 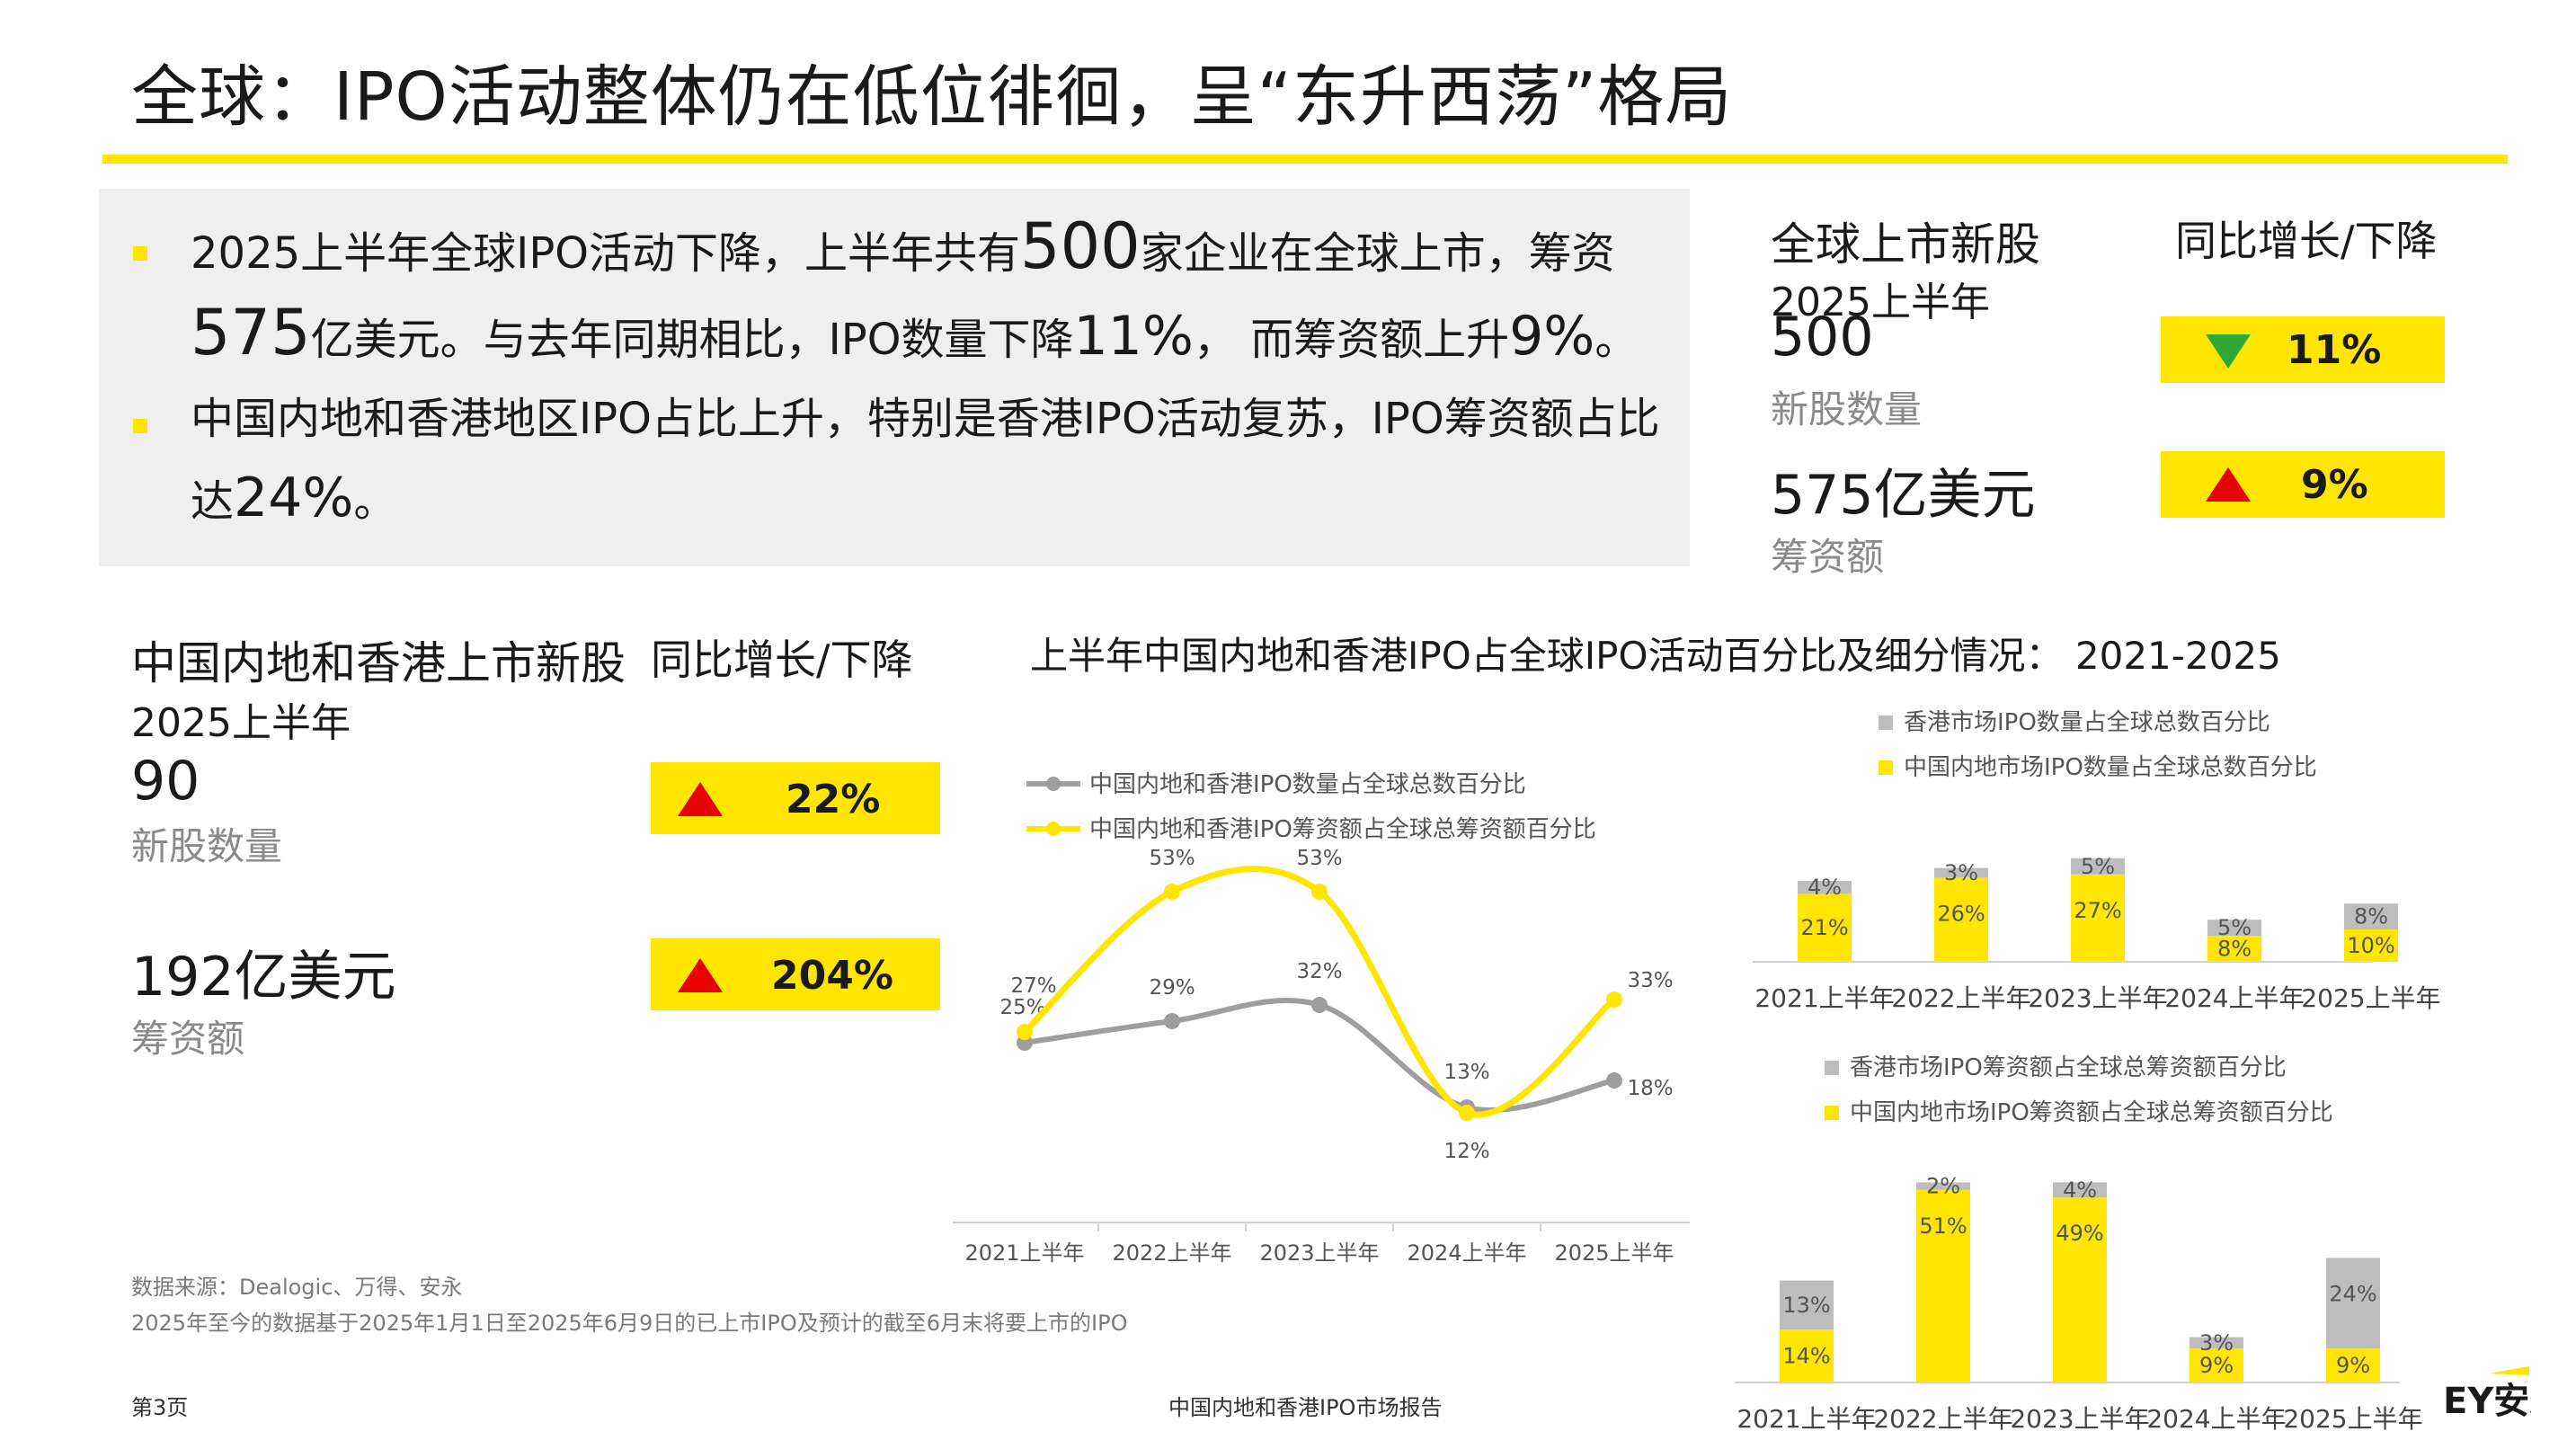 What do you see at coordinates (213, 501) in the screenshot?
I see `summary-text: 达` at bounding box center [213, 501].